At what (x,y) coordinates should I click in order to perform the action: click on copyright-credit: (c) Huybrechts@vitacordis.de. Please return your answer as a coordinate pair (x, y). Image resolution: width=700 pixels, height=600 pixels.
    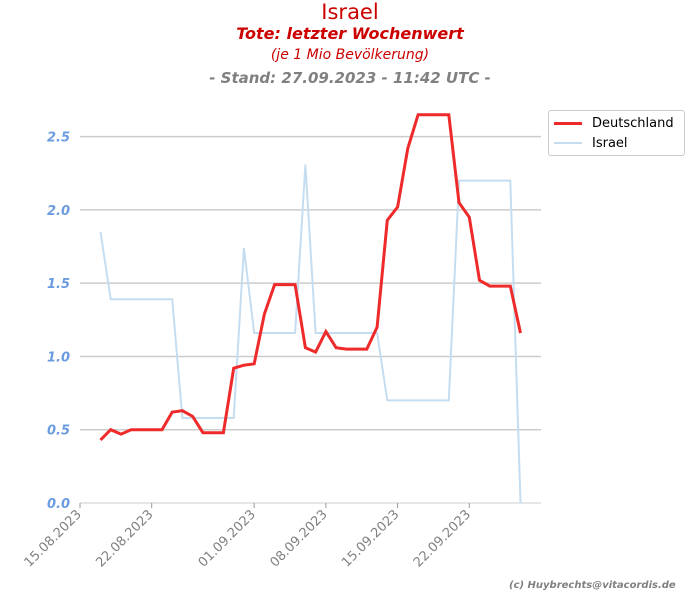
    Looking at the image, I should click on (592, 585).